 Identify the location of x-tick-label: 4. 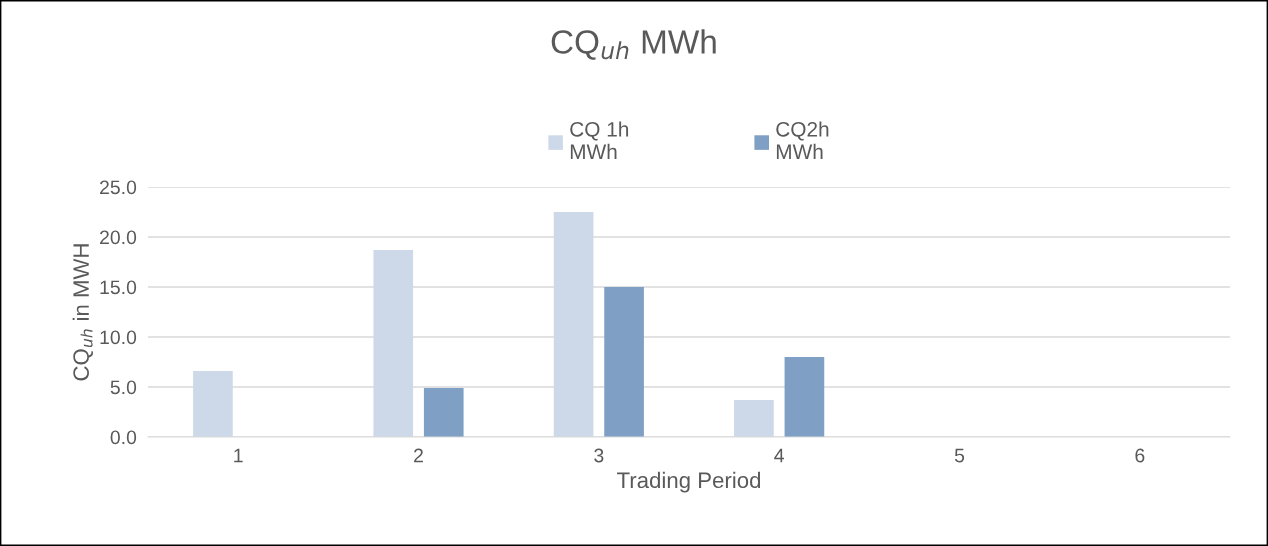
(779, 455).